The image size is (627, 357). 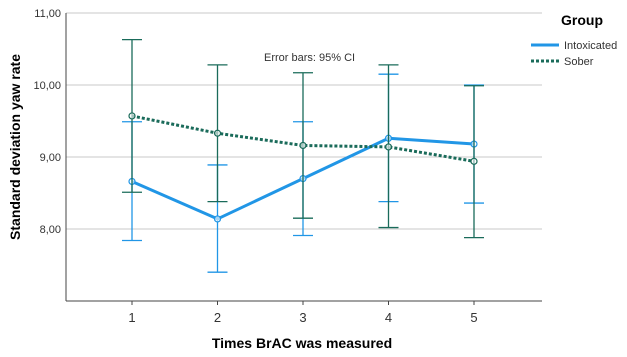 What do you see at coordinates (473, 317) in the screenshot?
I see `x-tick-label: 5` at bounding box center [473, 317].